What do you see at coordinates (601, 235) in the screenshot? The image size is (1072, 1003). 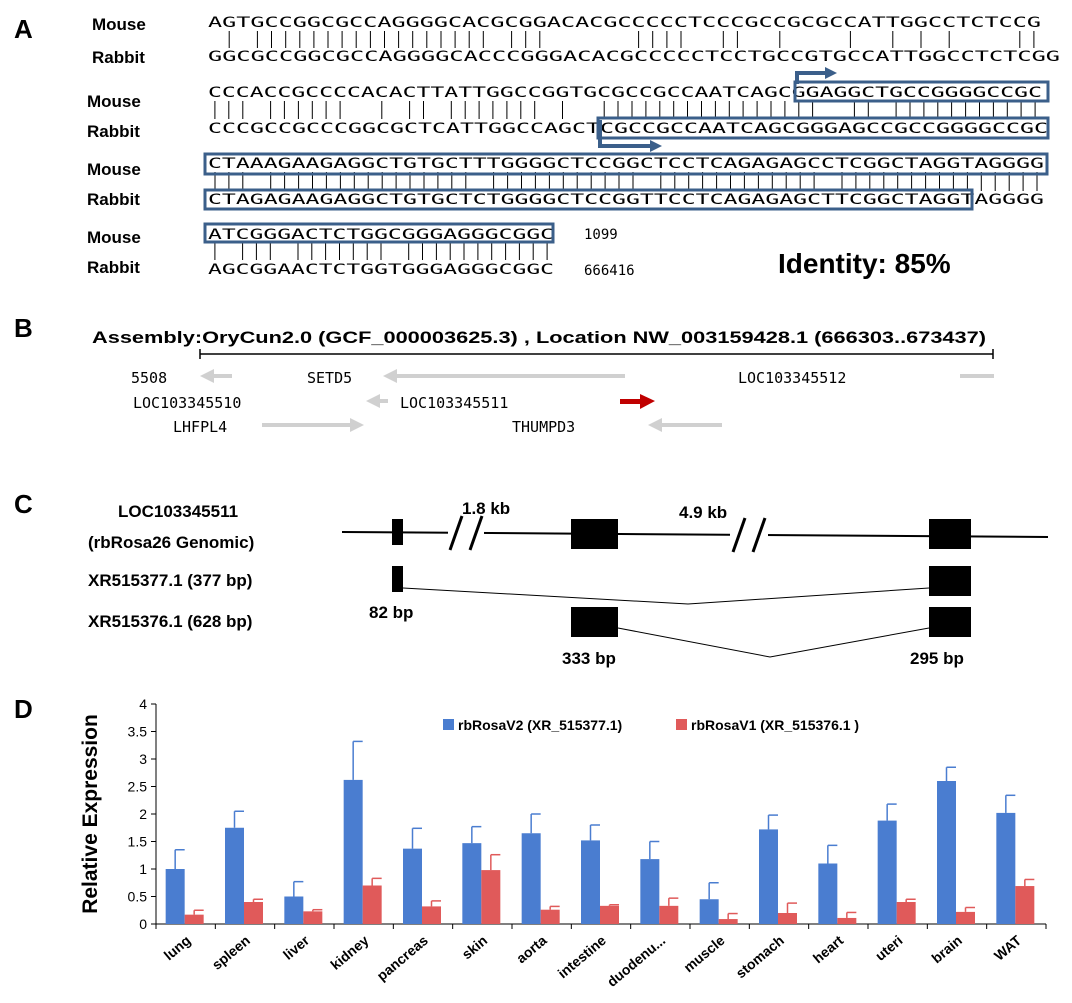 I see `end-position: 1099` at bounding box center [601, 235].